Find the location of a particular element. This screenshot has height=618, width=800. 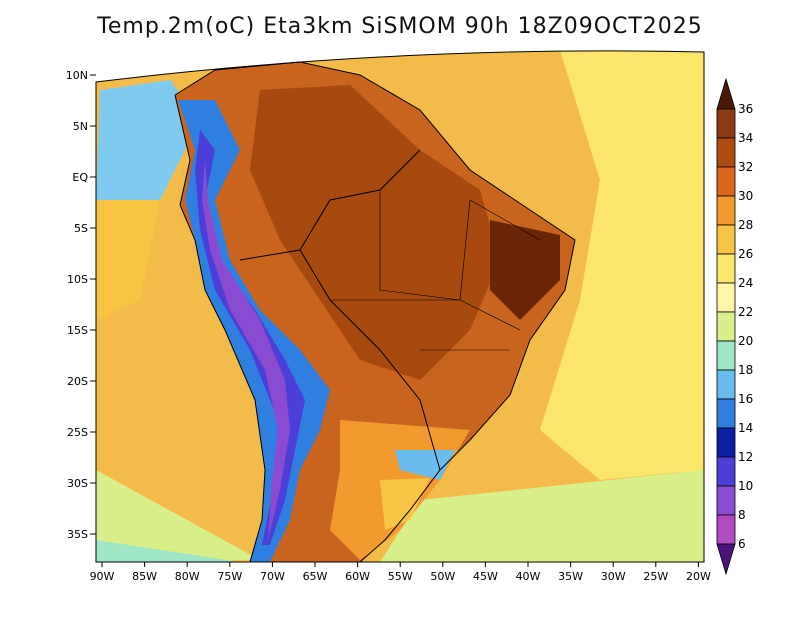

uruguay-warm is located at coordinates (405, 504).